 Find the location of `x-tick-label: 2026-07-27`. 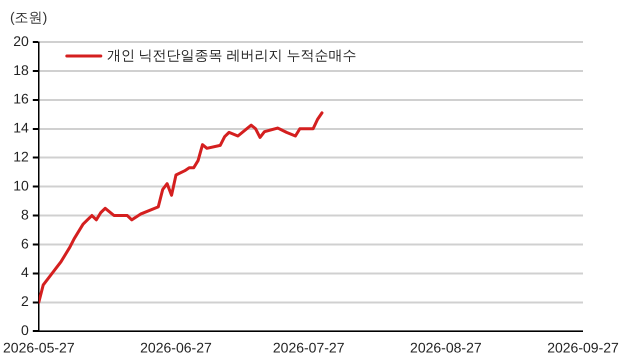

x-tick-label: 2026-07-27 is located at coordinates (308, 347).